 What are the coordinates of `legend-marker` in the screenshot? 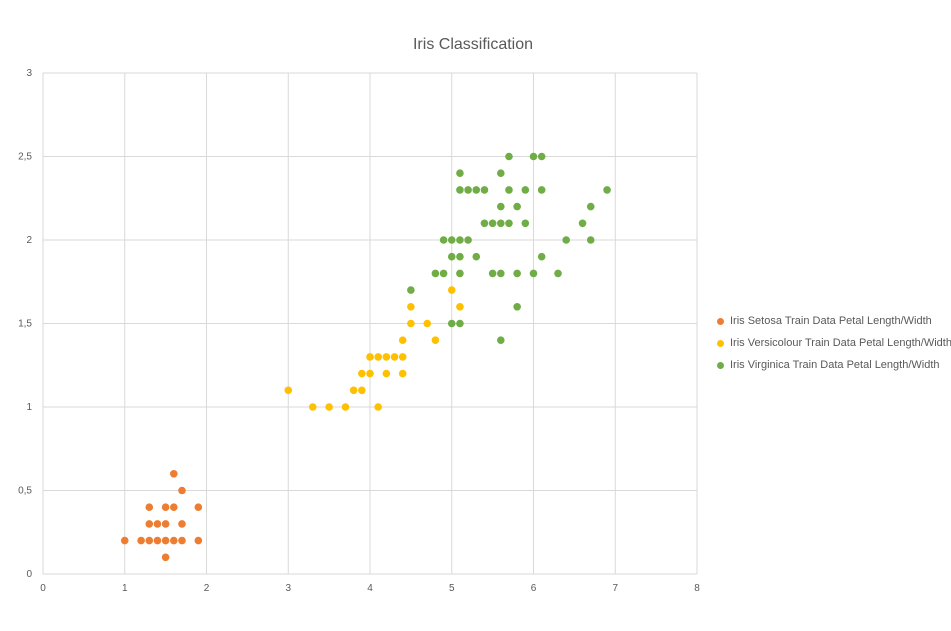 It's located at (720, 365).